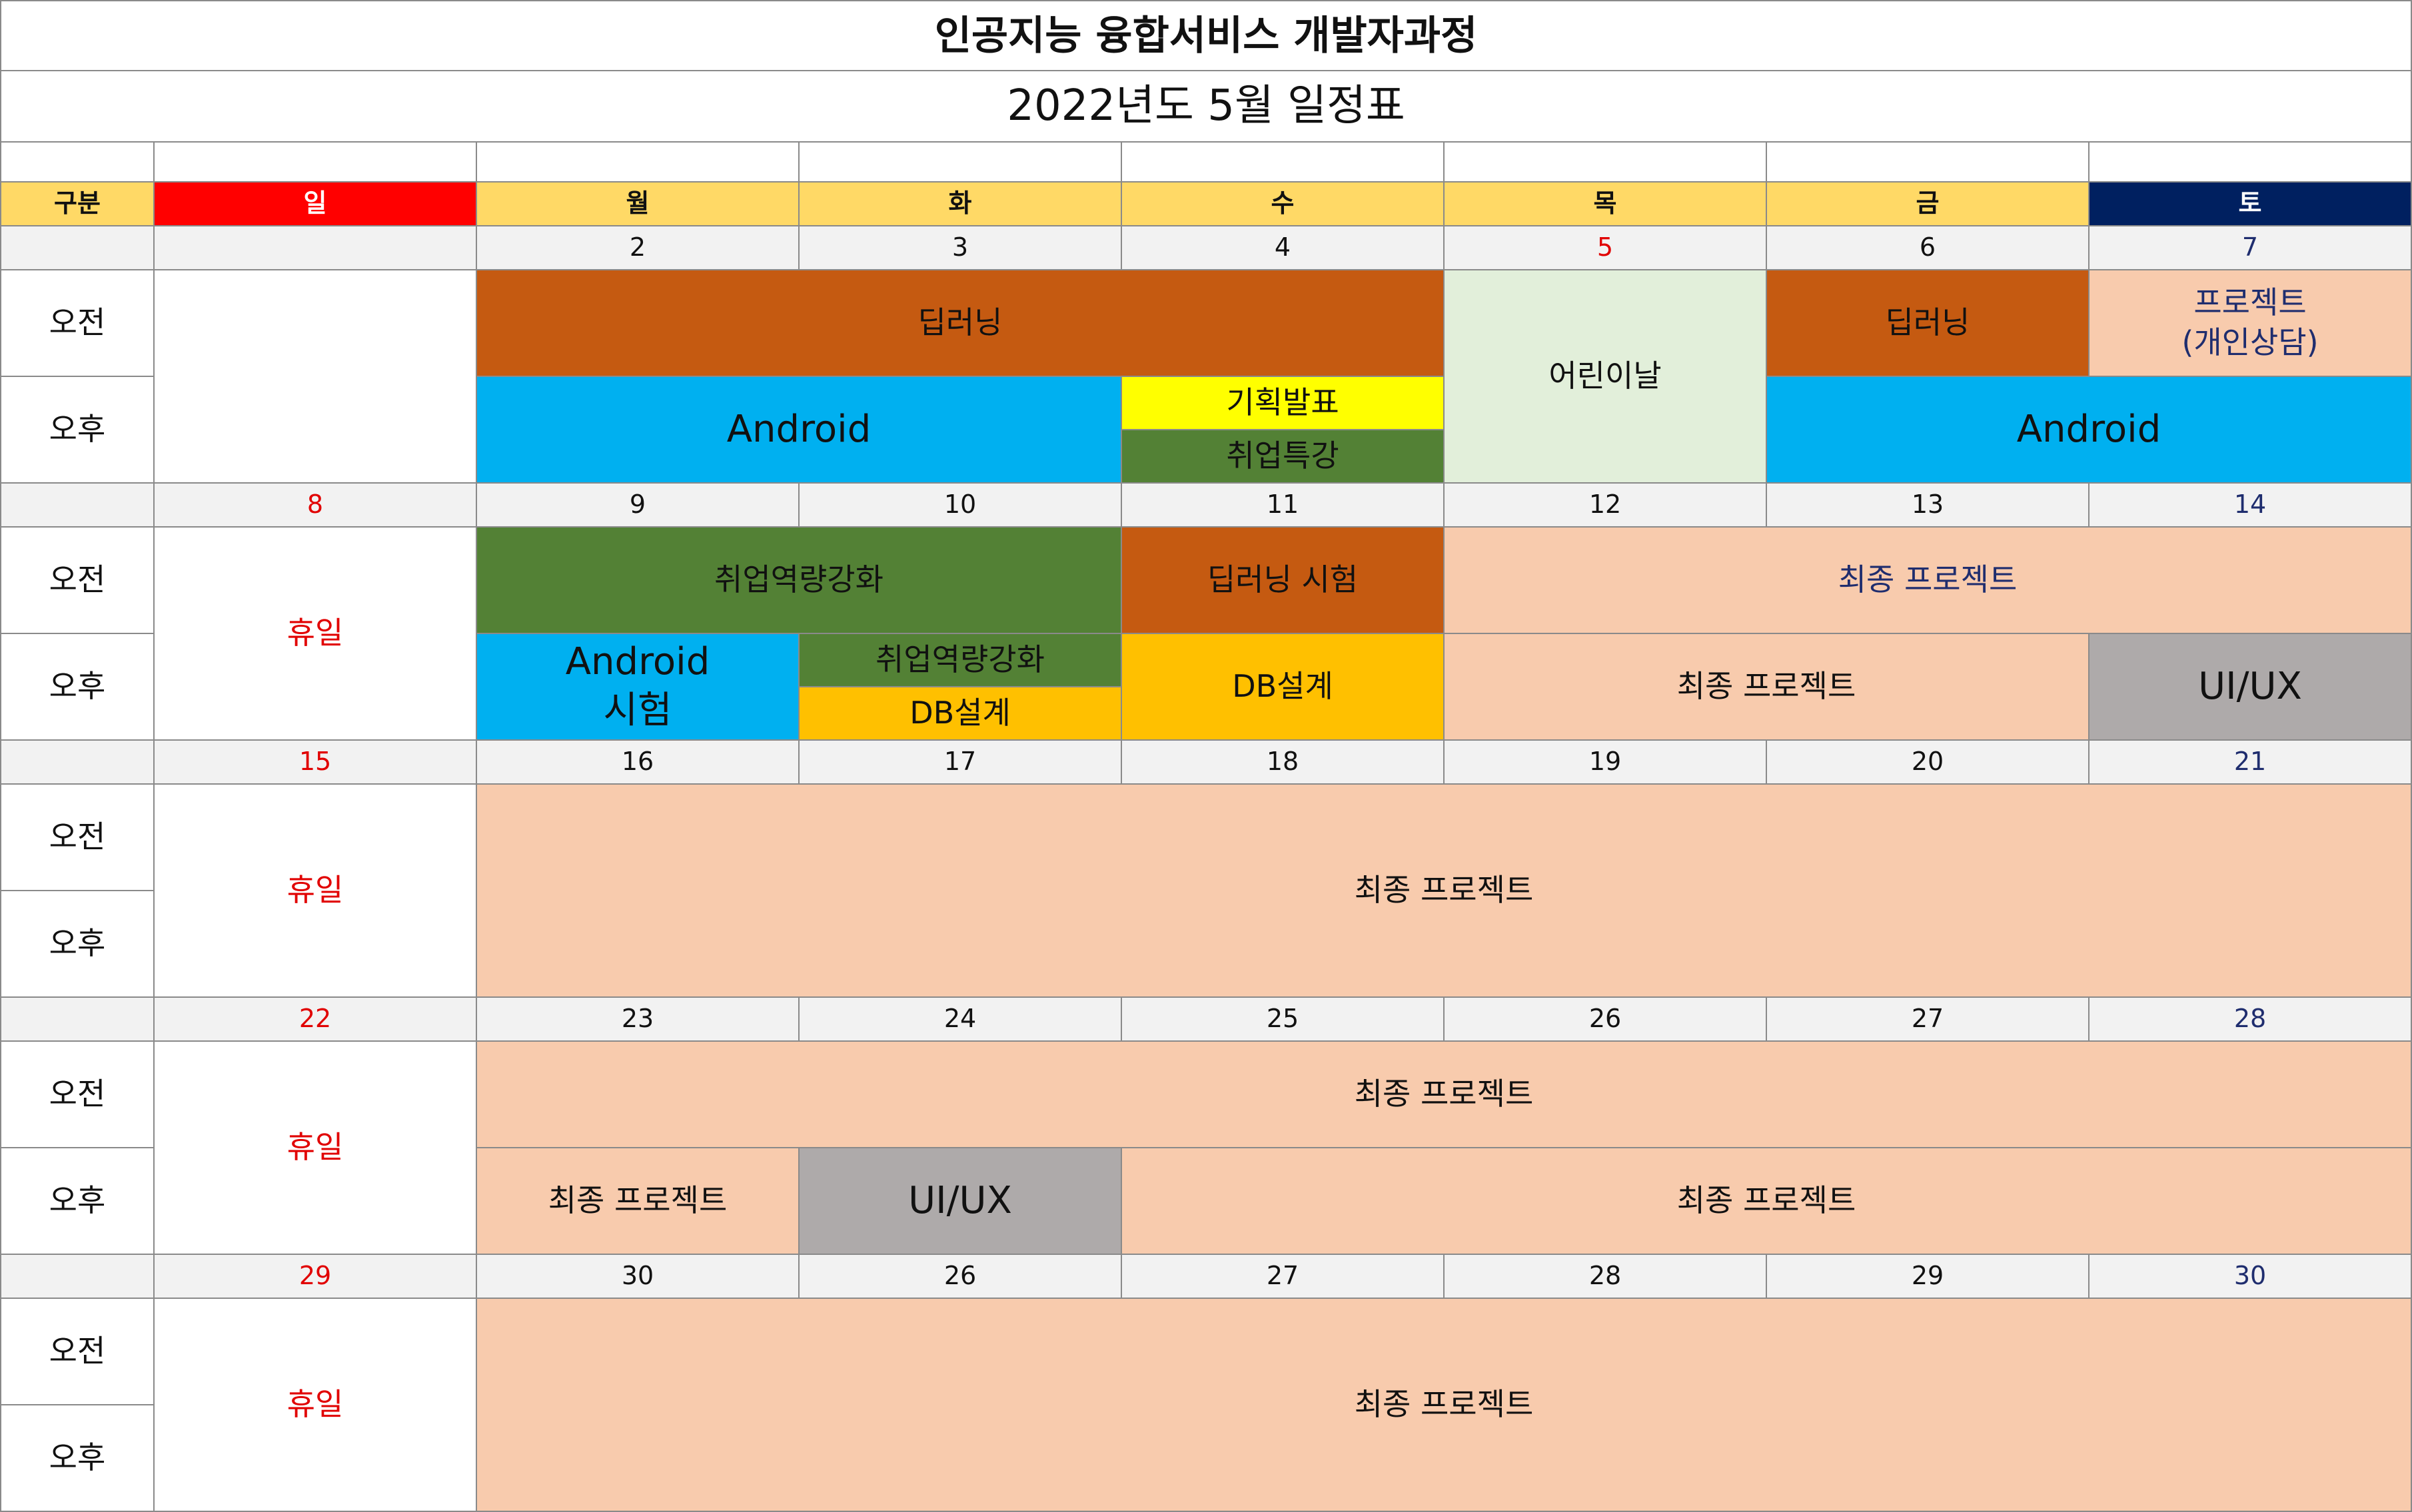 Image resolution: width=2412 pixels, height=1512 pixels. I want to click on date-cell: 20, so click(1928, 763).